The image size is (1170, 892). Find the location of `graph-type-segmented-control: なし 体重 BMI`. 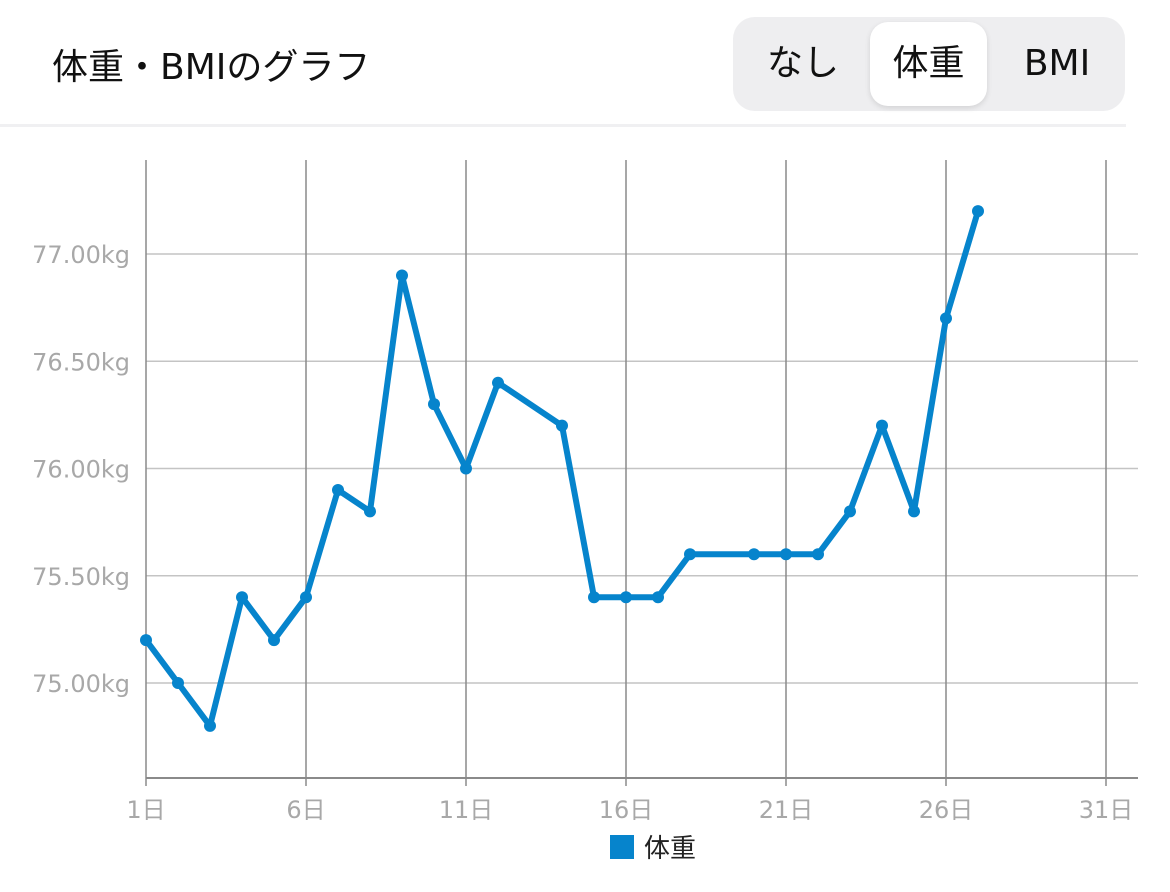

graph-type-segmented-control: なし 体重 BMI is located at coordinates (929, 64).